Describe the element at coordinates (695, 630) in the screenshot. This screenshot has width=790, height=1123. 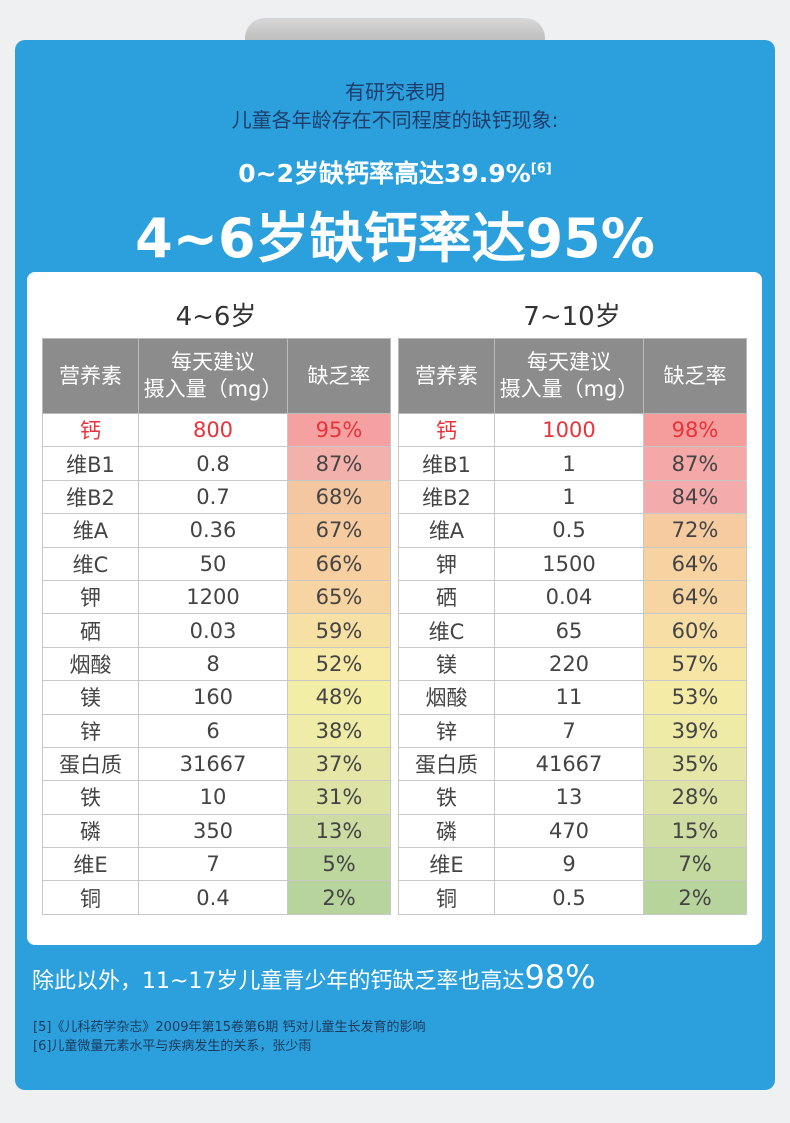
I see `cell: 60%` at that location.